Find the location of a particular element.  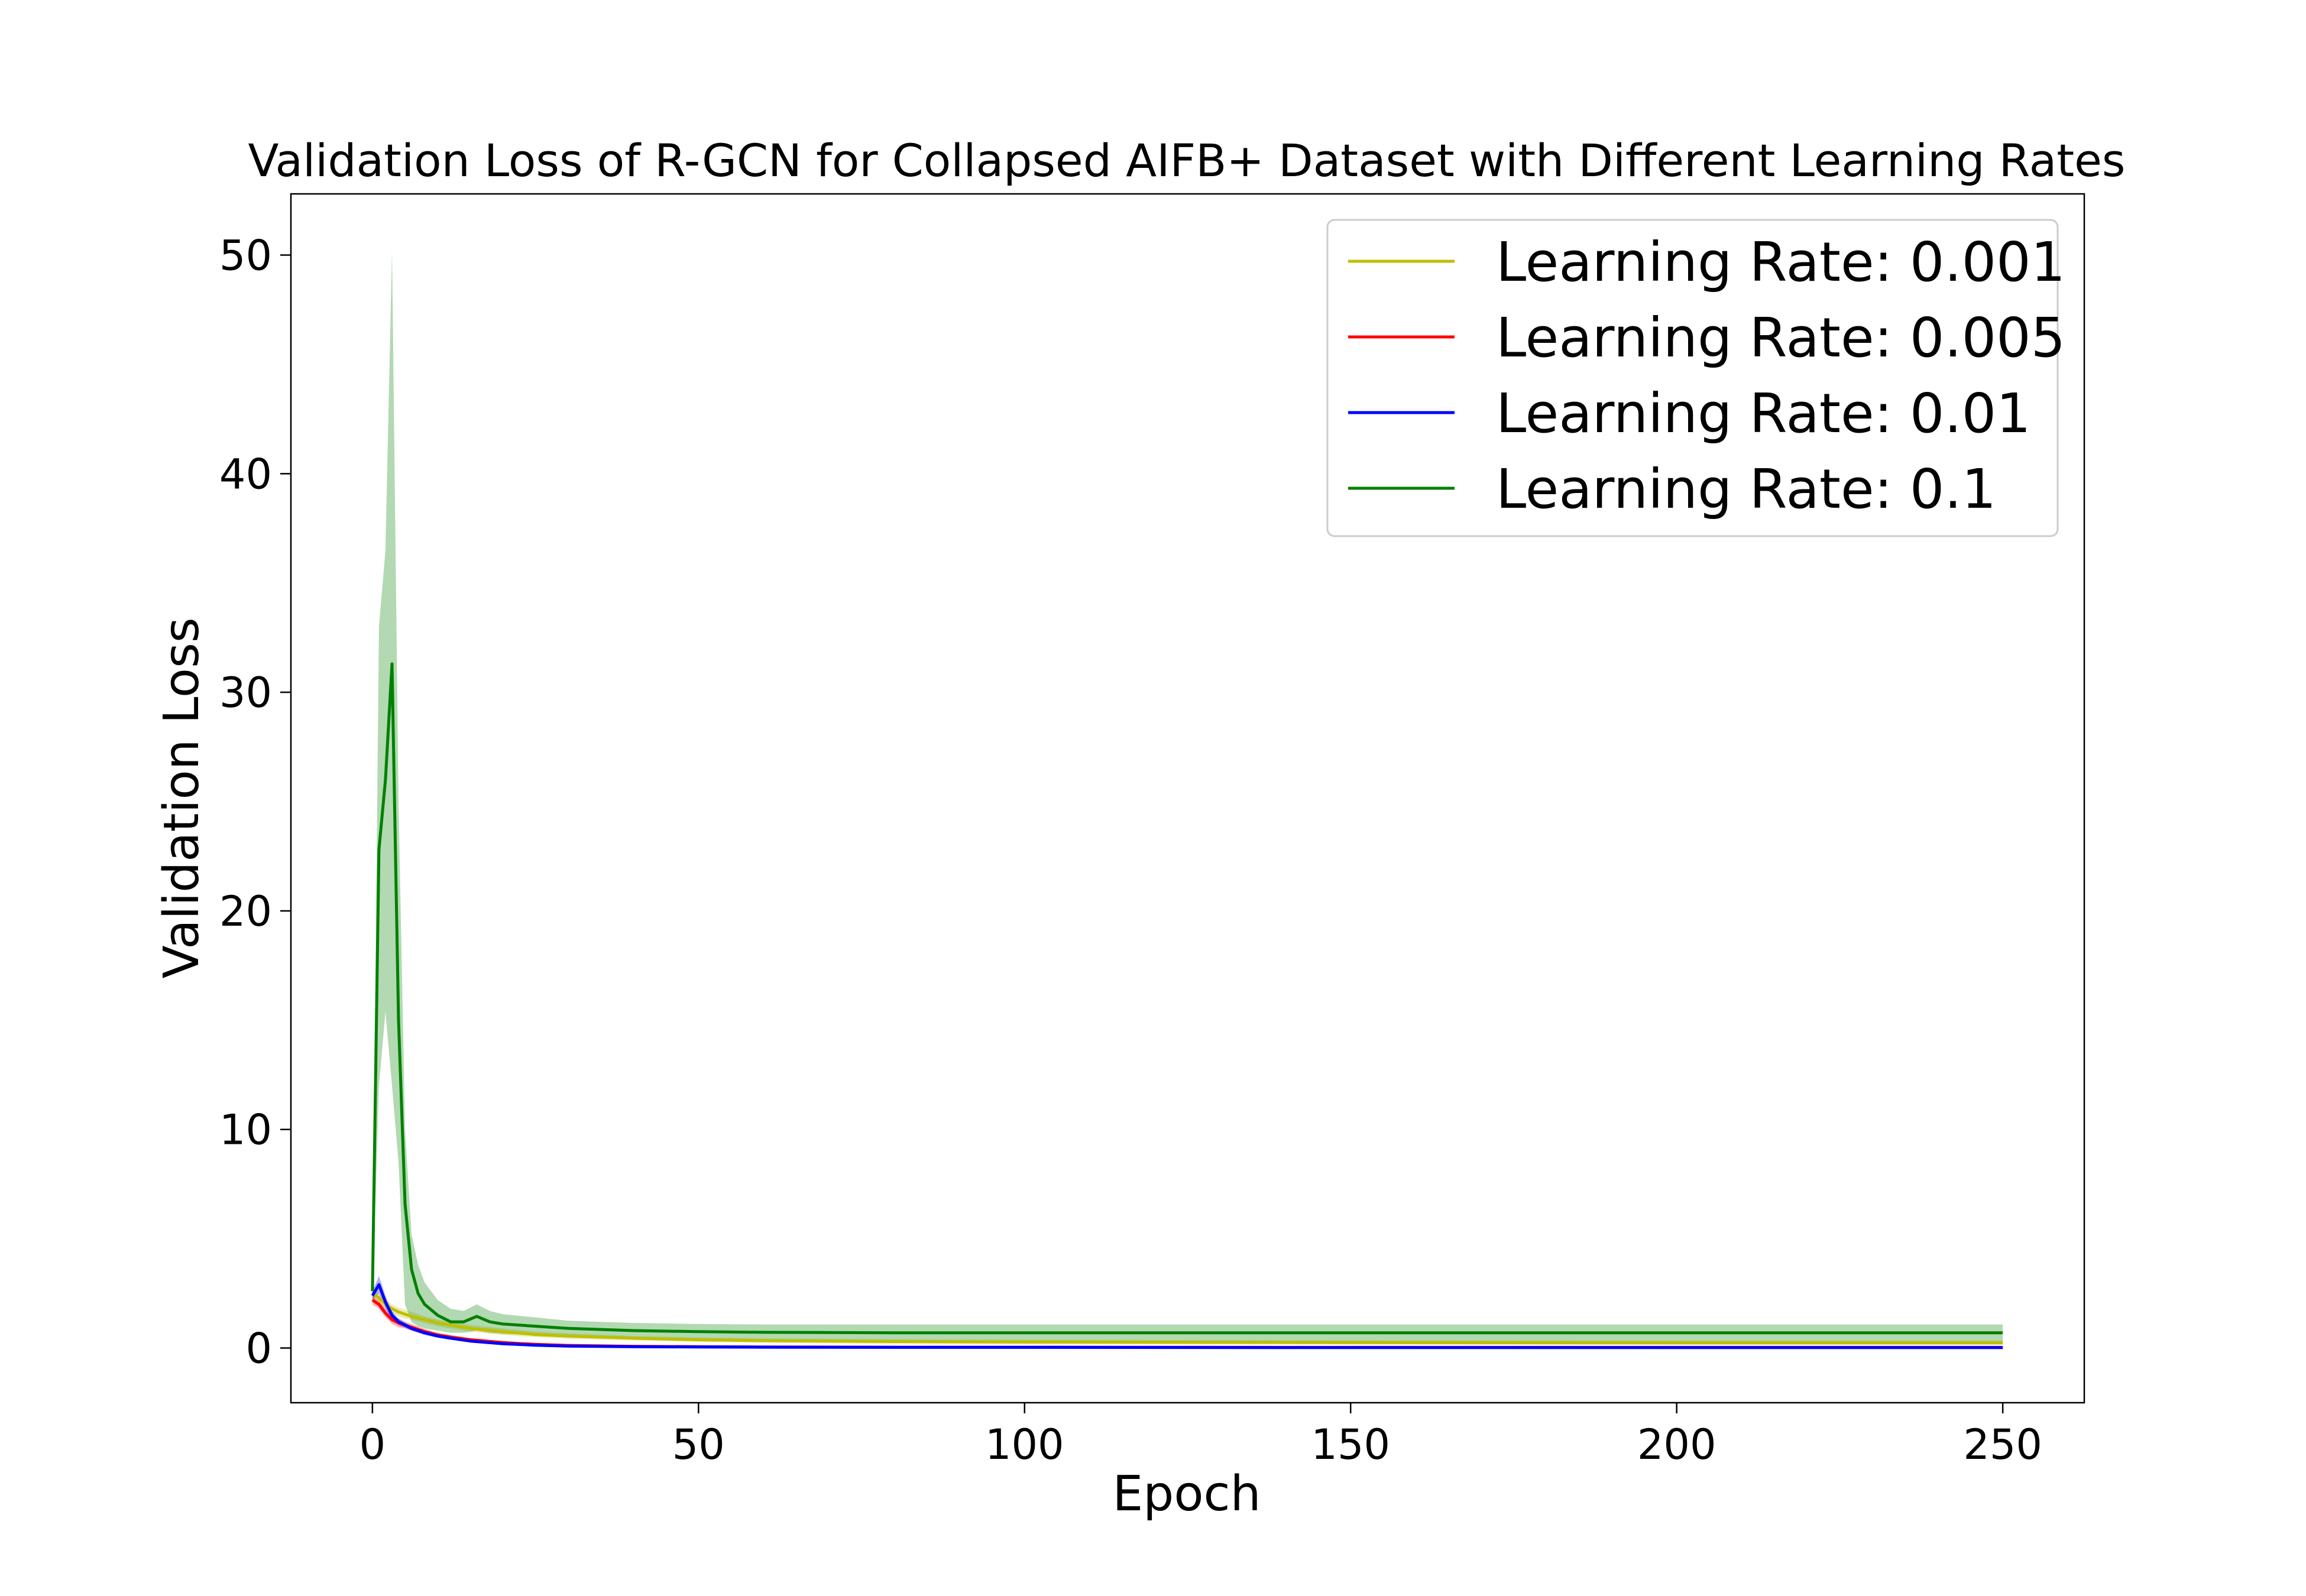

x-tick-label: 200 is located at coordinates (1676, 1444).